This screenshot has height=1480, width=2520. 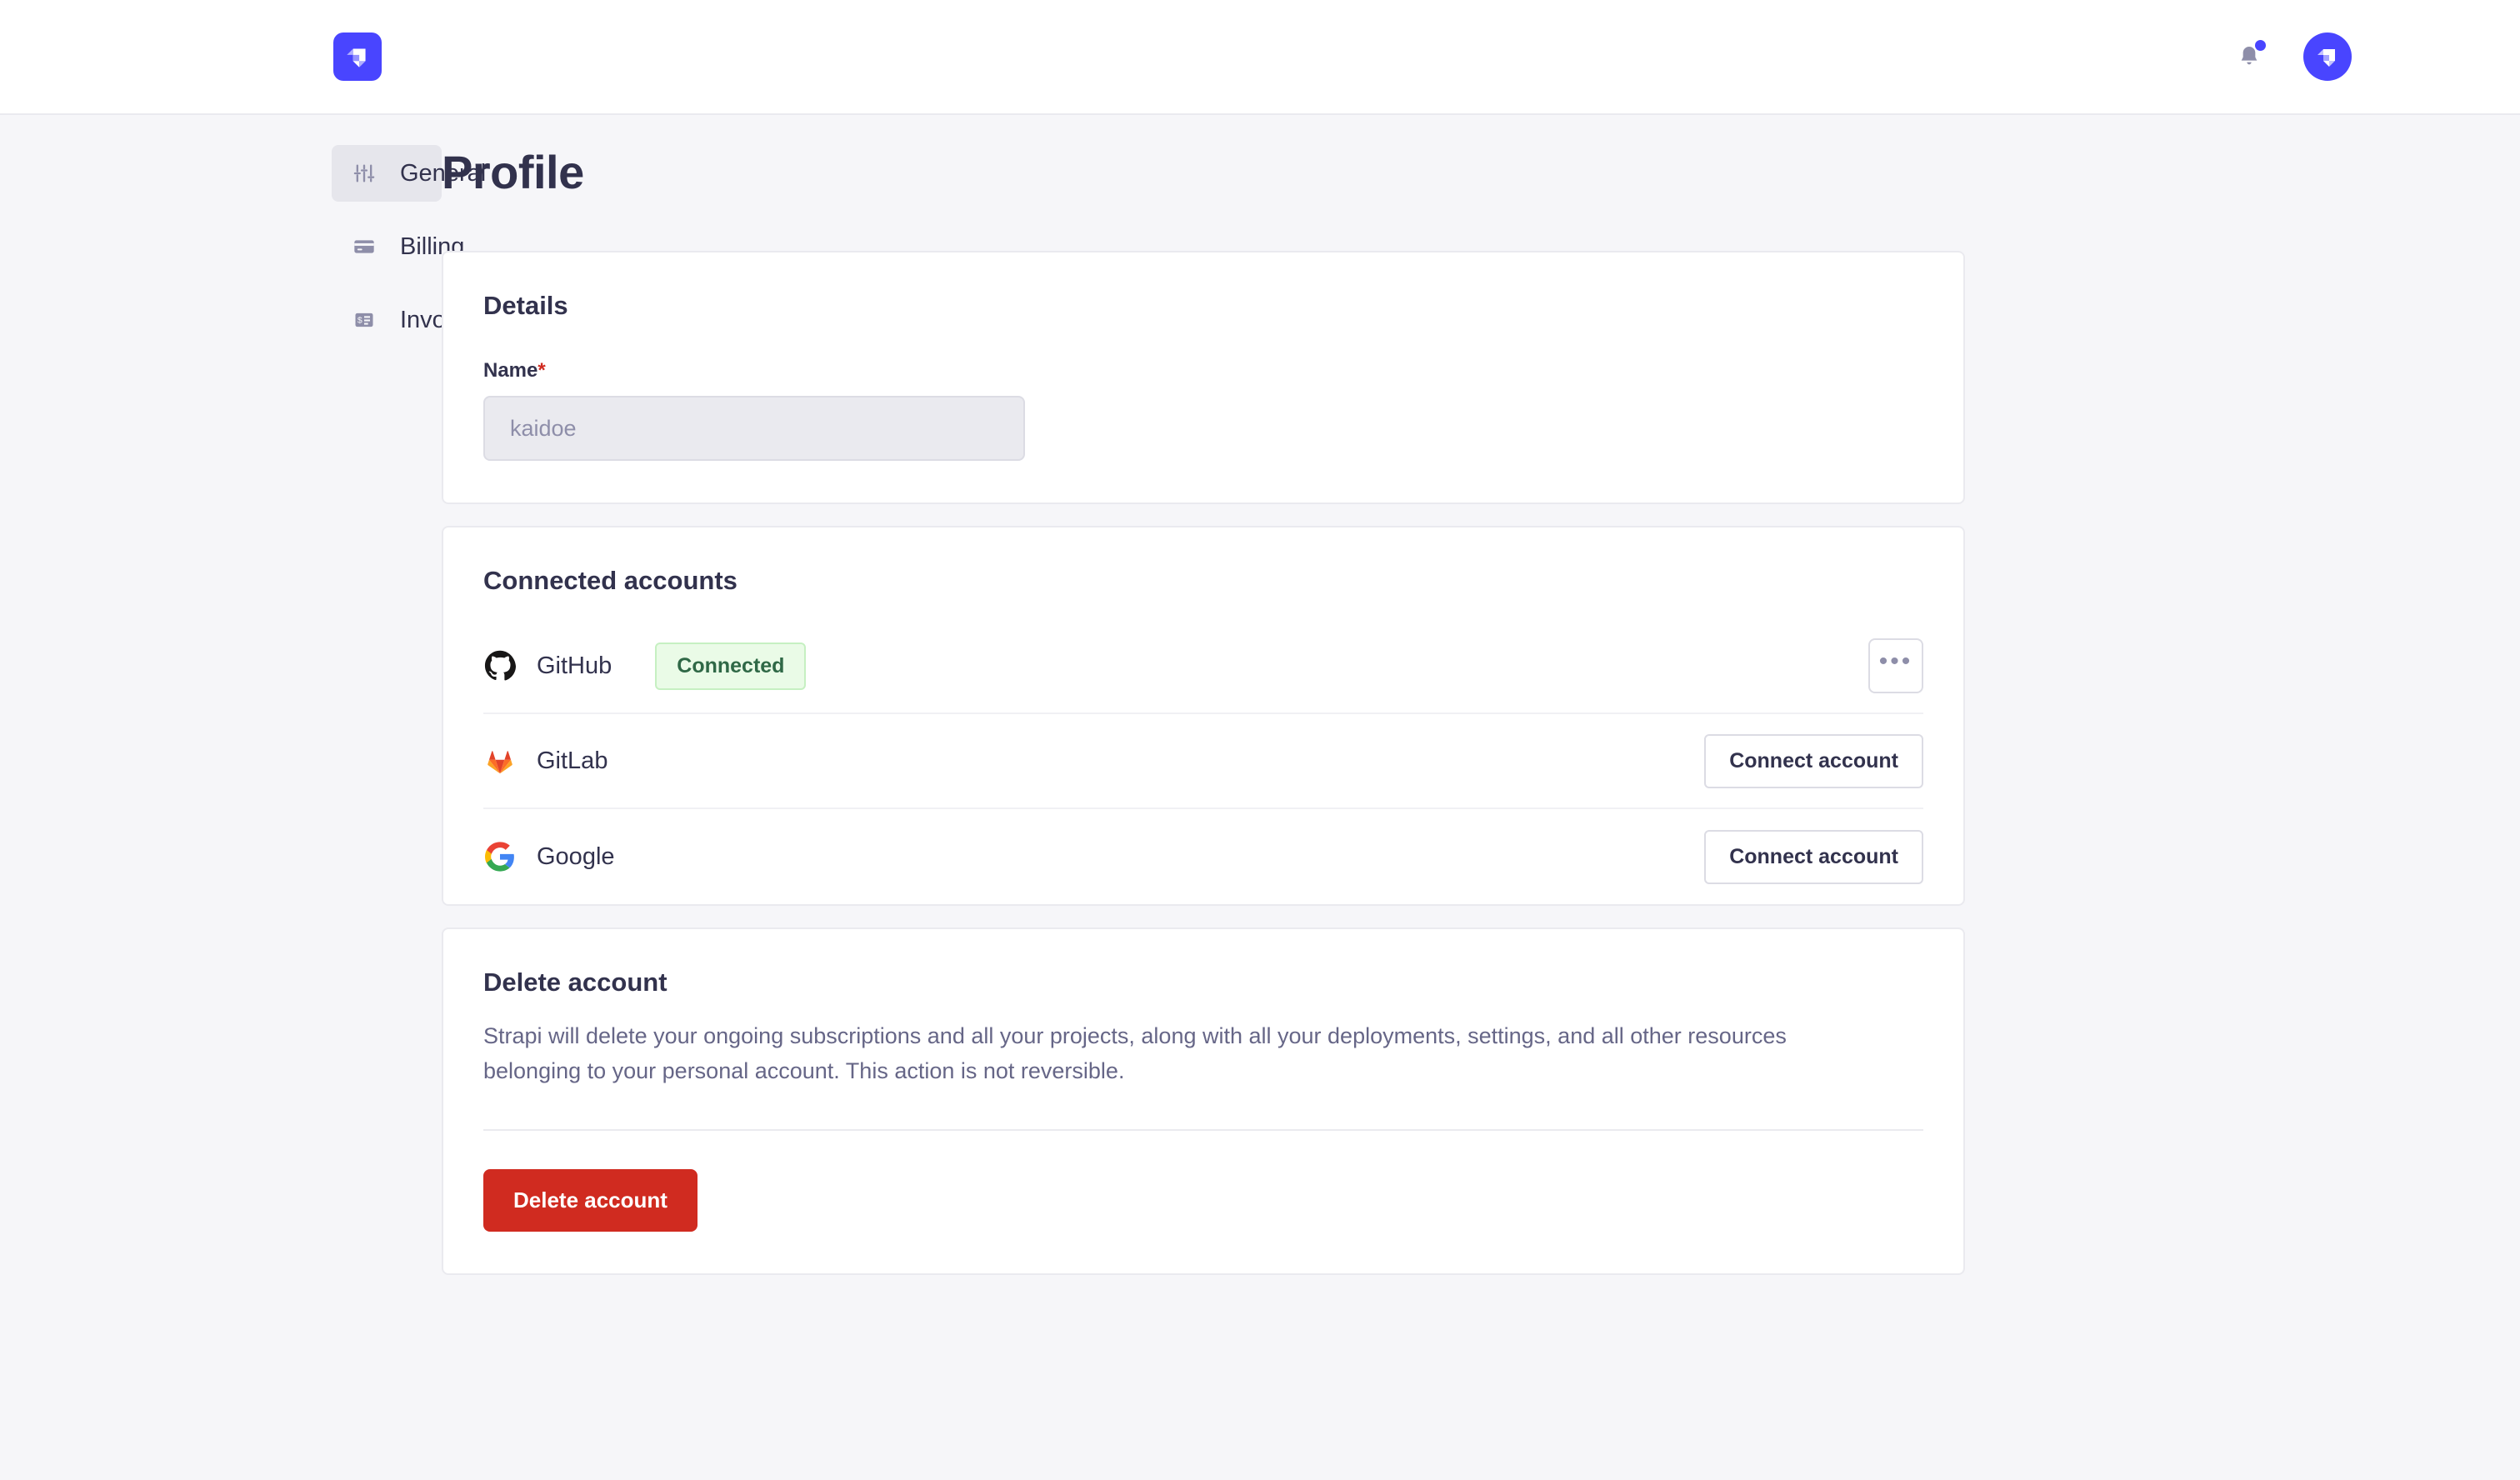 What do you see at coordinates (610, 580) in the screenshot?
I see `connected-accounts-title: Connected accounts` at bounding box center [610, 580].